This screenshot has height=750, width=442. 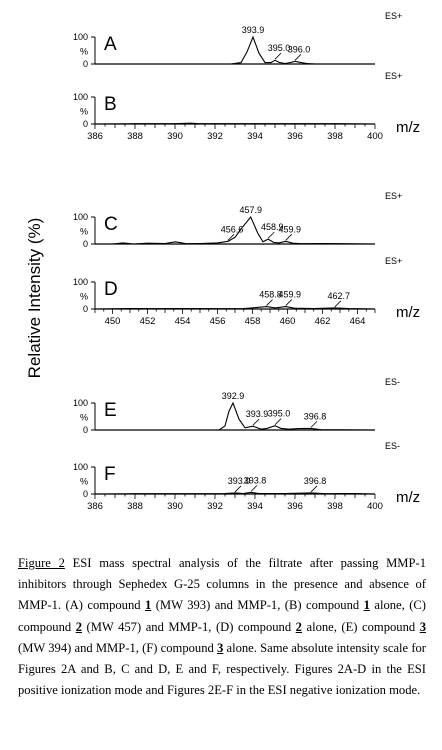 I want to click on caption-compound-1b: 1, so click(x=366, y=605).